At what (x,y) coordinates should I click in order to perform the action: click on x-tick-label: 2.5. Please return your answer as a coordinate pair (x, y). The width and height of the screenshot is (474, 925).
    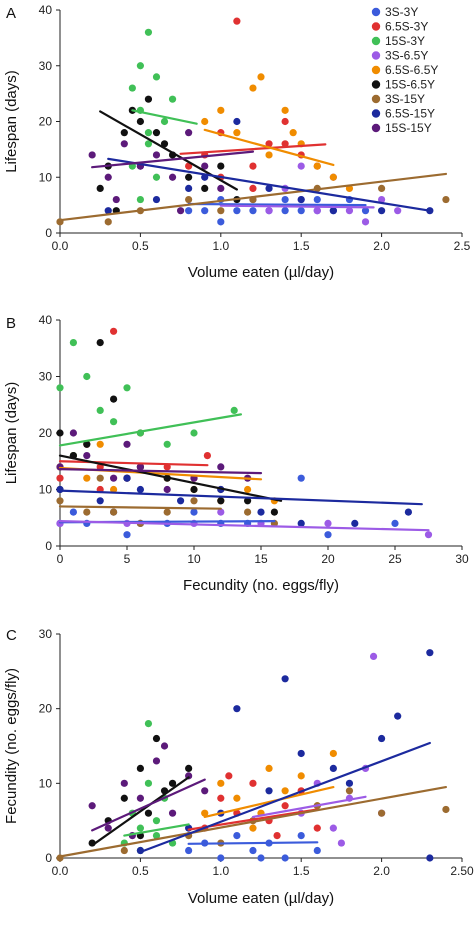
    Looking at the image, I should click on (462, 246).